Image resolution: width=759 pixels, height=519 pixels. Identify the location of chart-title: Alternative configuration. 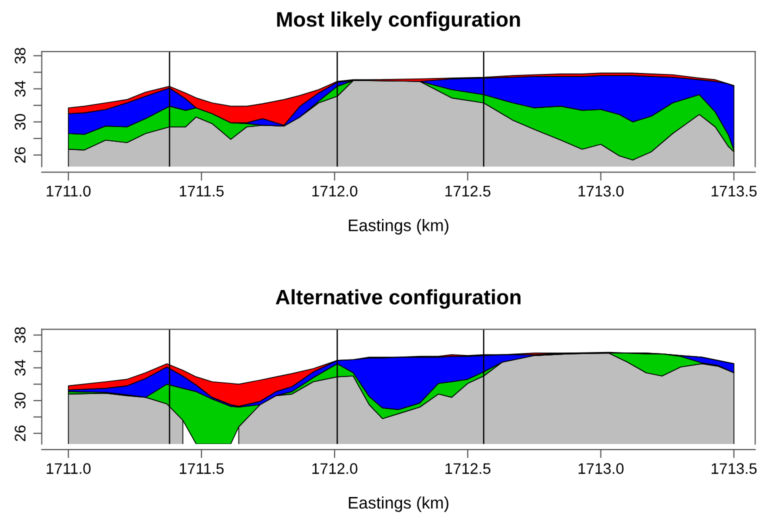
(398, 299).